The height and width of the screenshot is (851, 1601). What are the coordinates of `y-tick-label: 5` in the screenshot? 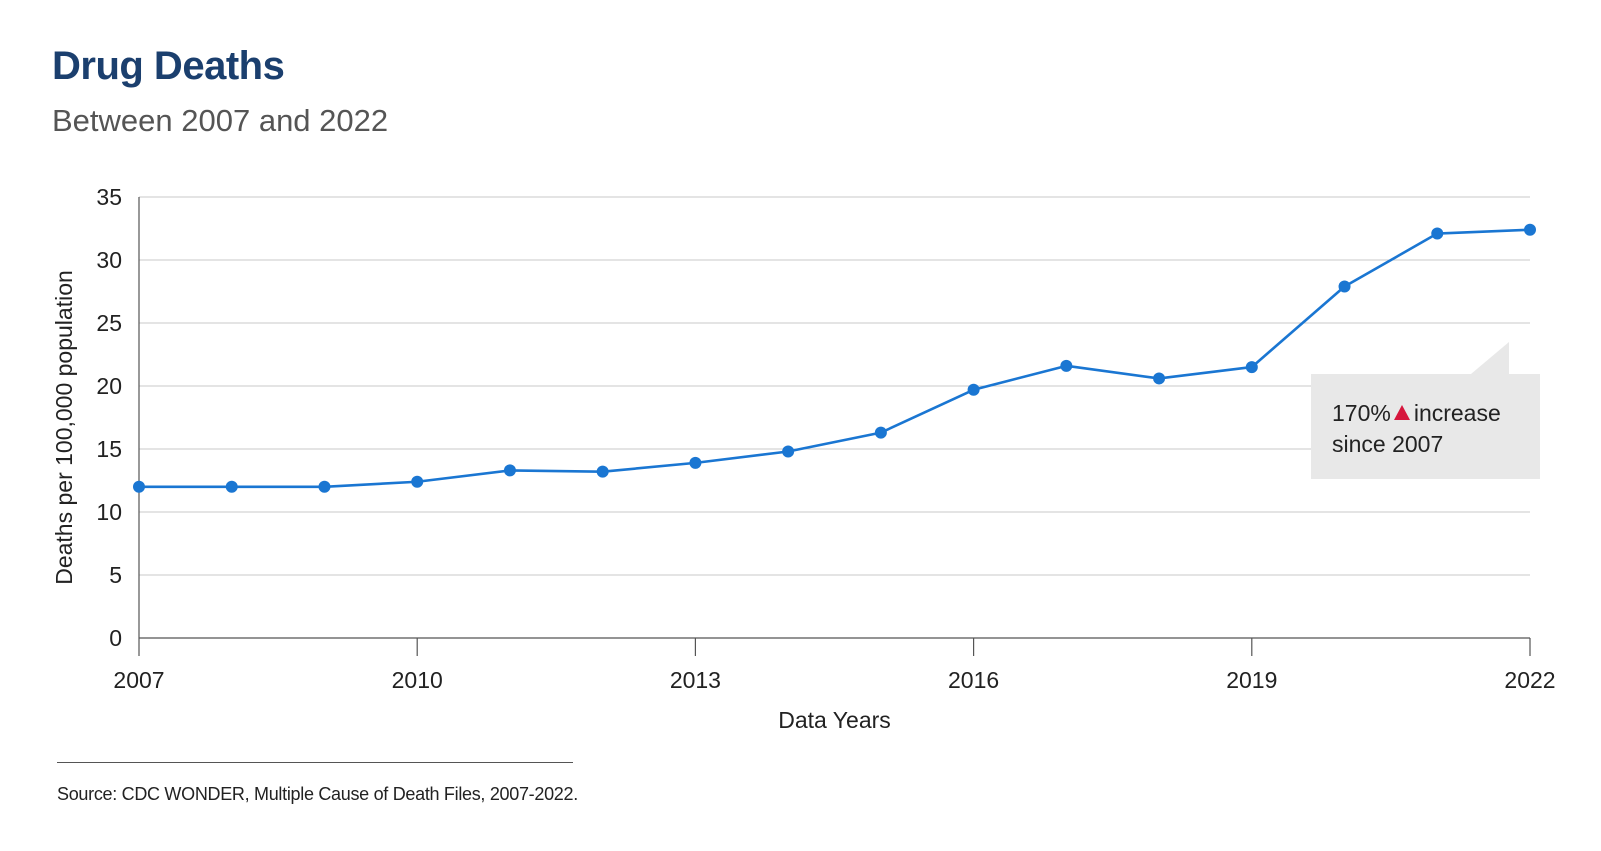 It's located at (115, 575).